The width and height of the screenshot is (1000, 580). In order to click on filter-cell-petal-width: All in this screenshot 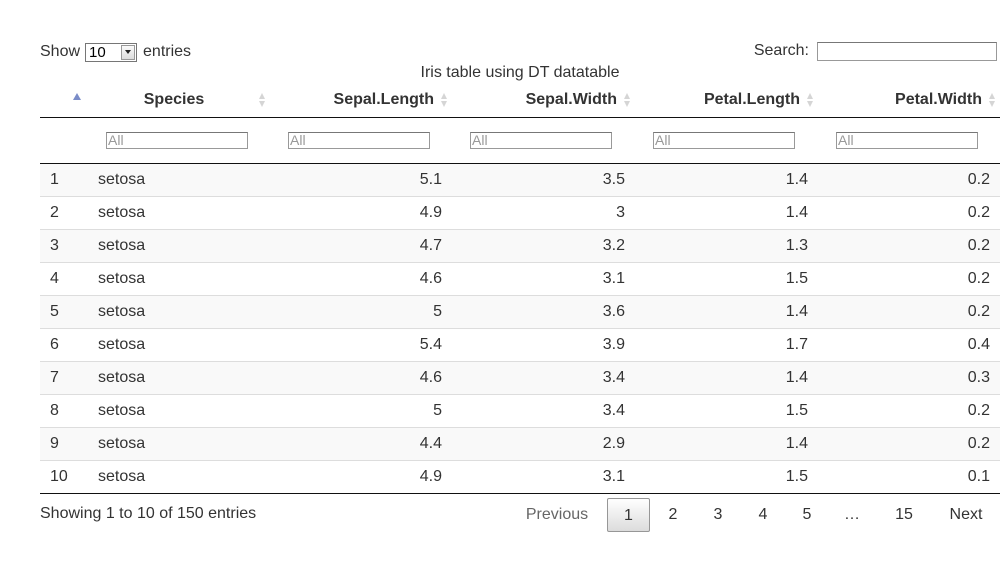, I will do `click(909, 140)`.